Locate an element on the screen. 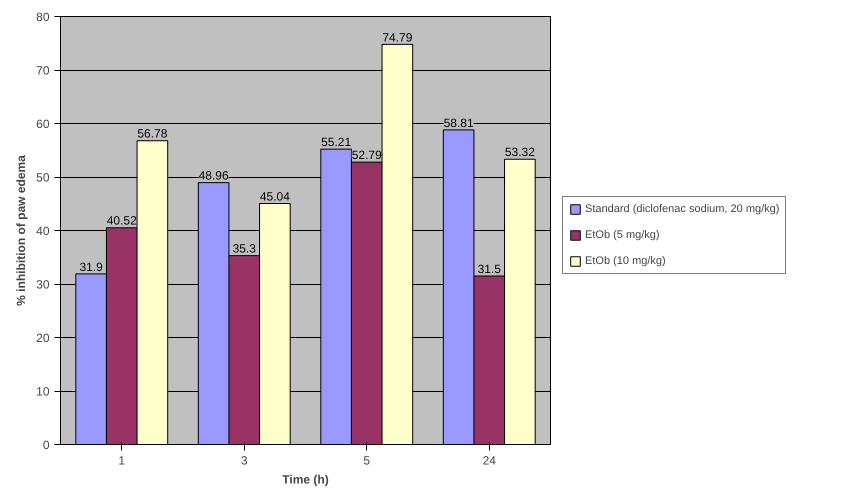  legend-label: EtOb (5 mg/kg) is located at coordinates (622, 235).